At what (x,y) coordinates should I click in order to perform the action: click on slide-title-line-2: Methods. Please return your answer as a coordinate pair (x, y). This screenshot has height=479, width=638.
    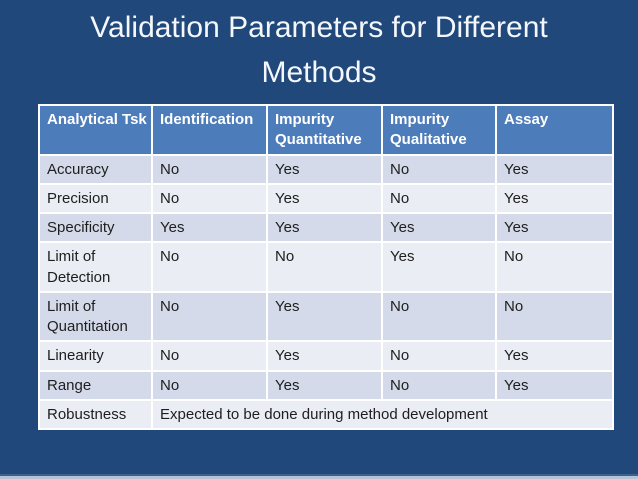
    Looking at the image, I should click on (319, 72).